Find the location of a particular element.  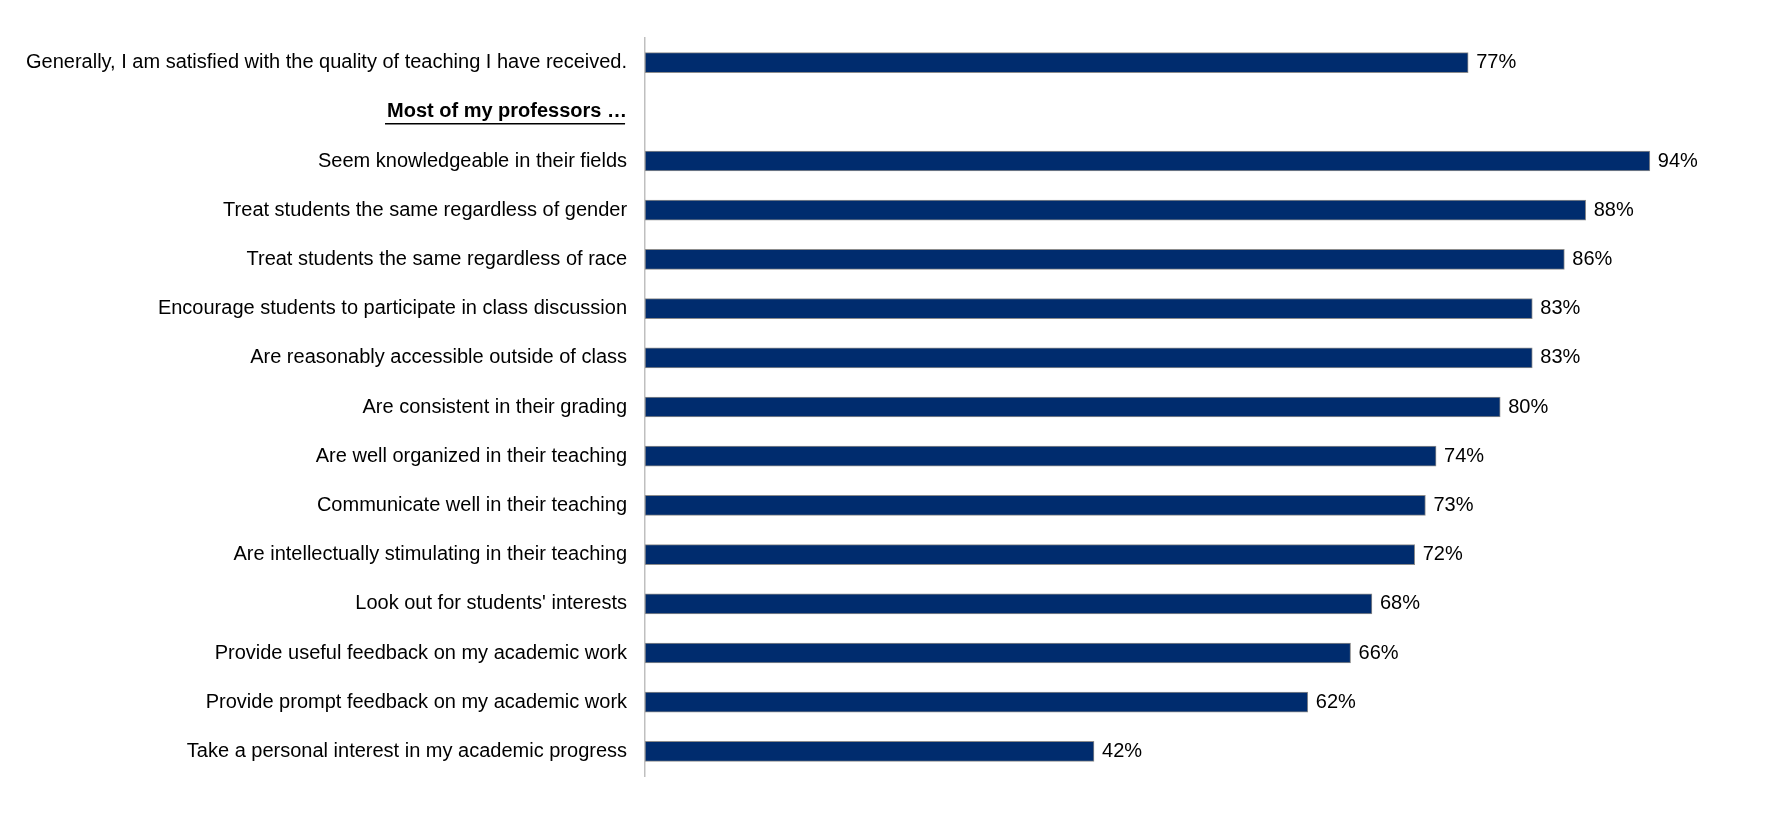

y-tick-label: Are reasonably accessible outside of class is located at coordinates (439, 356).